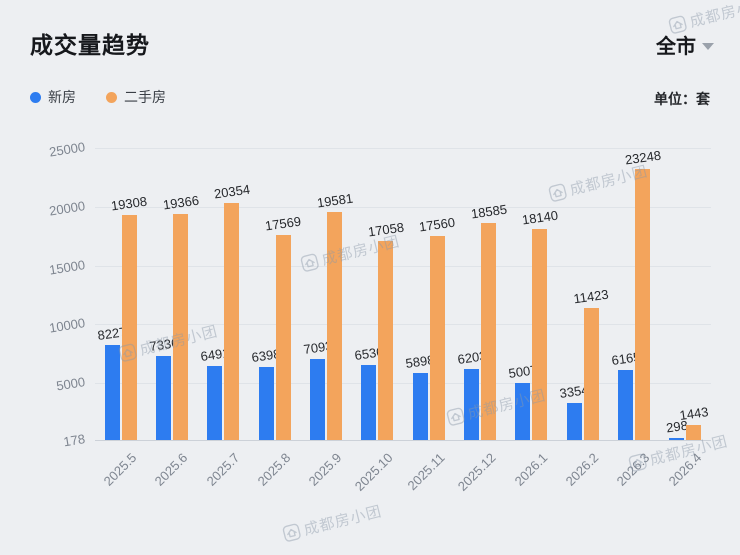 The width and height of the screenshot is (740, 555). I want to click on bar-二手房-2026.4, so click(694, 432).